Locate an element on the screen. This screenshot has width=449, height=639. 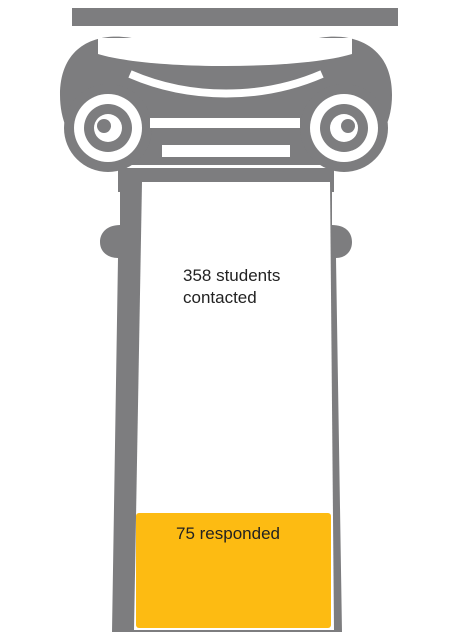
left-volute is located at coordinates (108, 128).